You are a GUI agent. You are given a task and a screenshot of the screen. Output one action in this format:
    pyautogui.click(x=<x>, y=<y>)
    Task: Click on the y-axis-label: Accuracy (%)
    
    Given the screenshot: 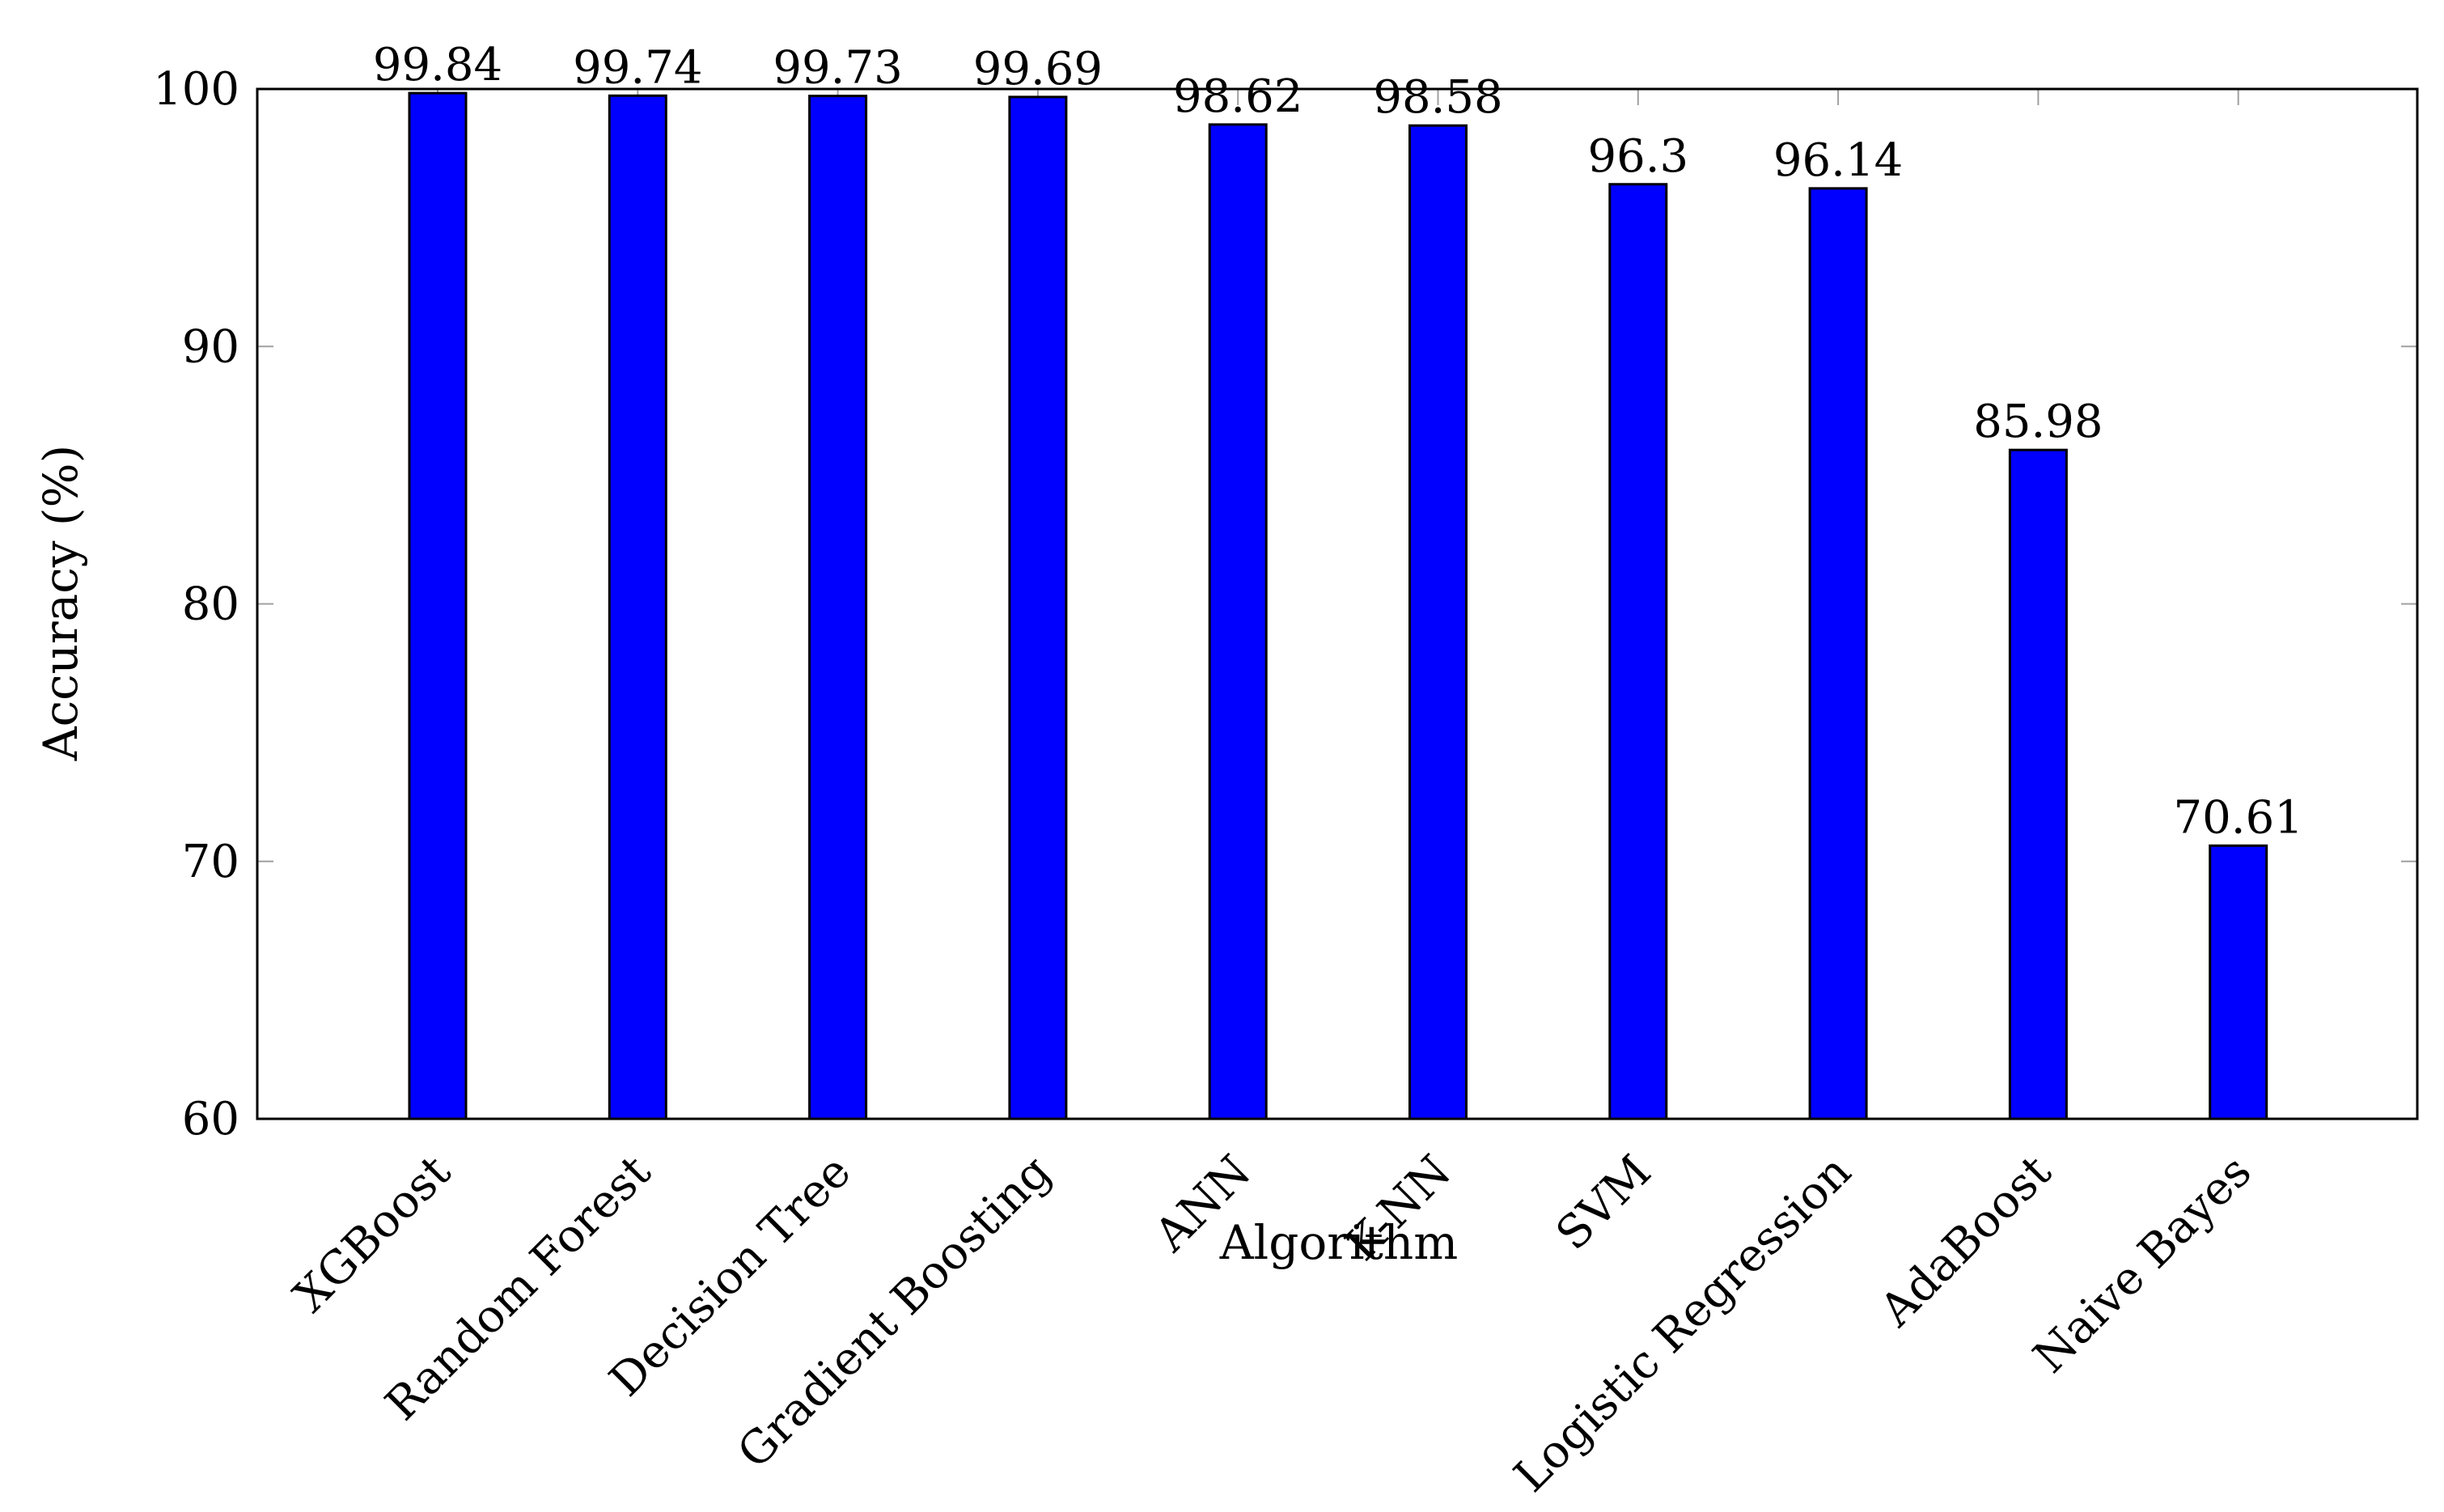 What is the action you would take?
    pyautogui.click(x=60, y=603)
    